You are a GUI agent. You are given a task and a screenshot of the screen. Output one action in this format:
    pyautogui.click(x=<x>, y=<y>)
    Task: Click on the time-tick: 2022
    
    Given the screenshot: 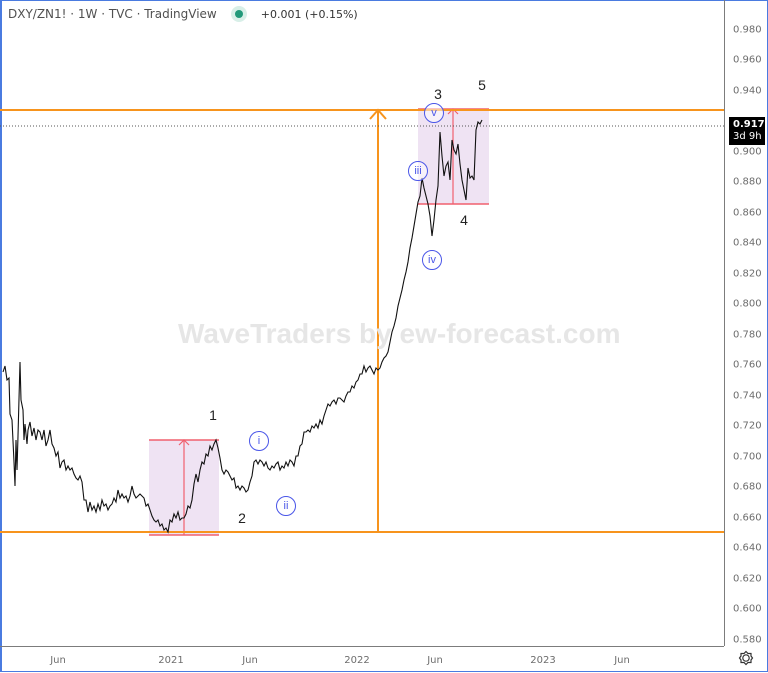 What is the action you would take?
    pyautogui.click(x=357, y=660)
    